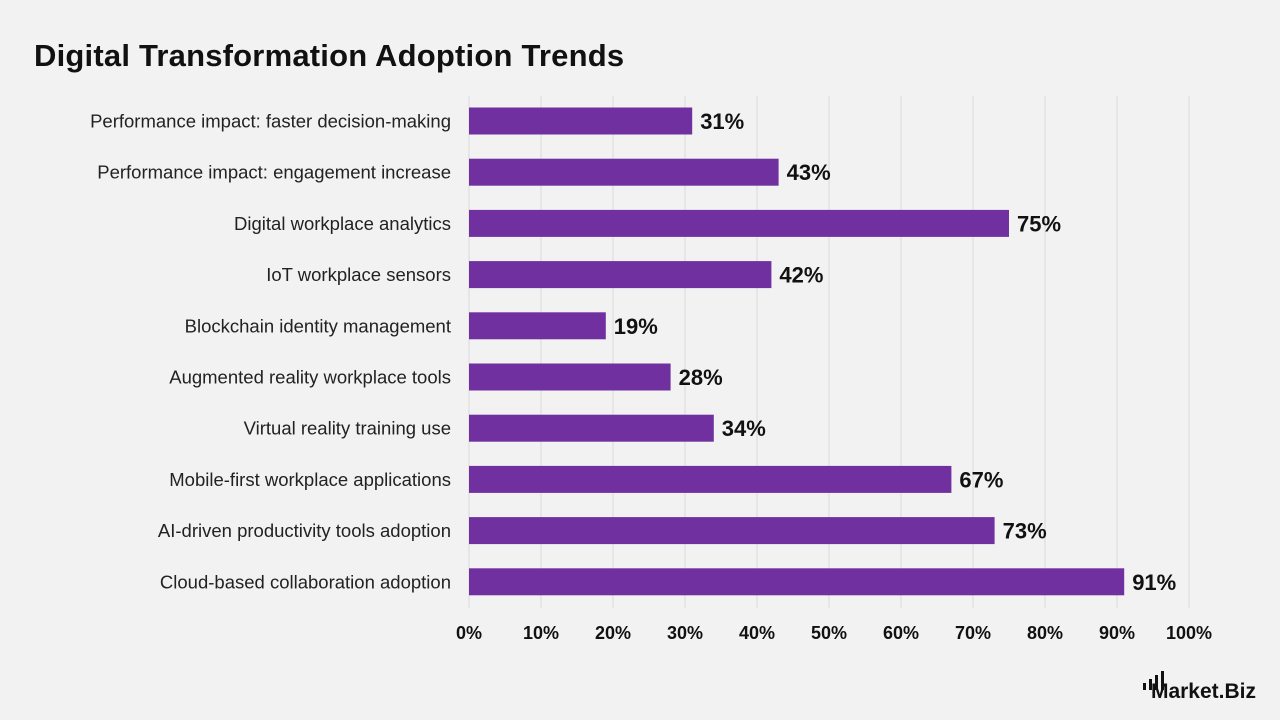  Describe the element at coordinates (613, 633) in the screenshot. I see `x-tick-label: 20%` at that location.